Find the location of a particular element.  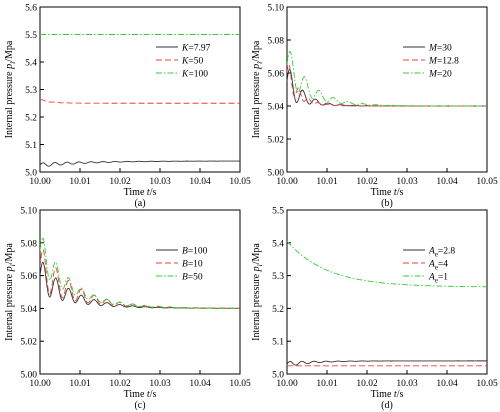

legend-entry: K=7.97 is located at coordinates (196, 49).